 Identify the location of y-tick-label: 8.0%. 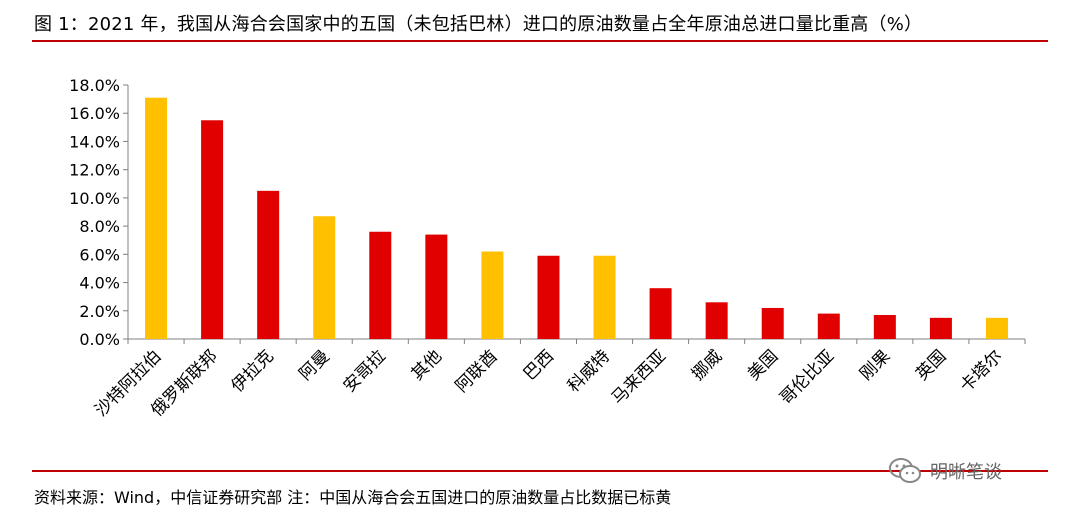
(99, 226).